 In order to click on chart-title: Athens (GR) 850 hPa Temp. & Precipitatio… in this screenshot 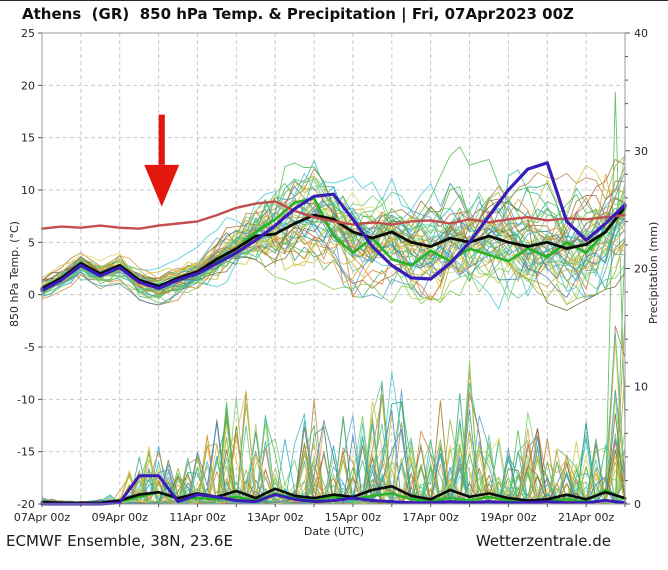, I will do `click(298, 14)`.